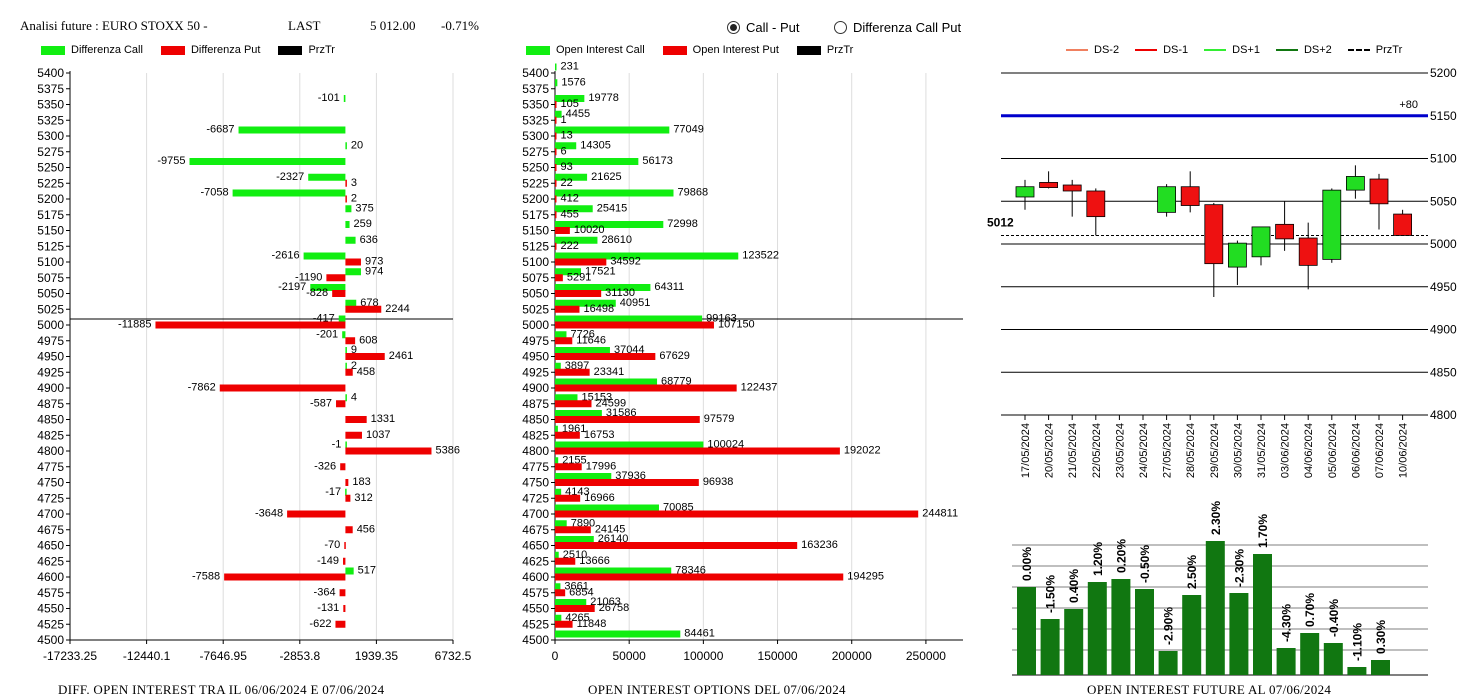  What do you see at coordinates (329, 98) in the screenshot?
I see `bar-value-label: -101` at bounding box center [329, 98].